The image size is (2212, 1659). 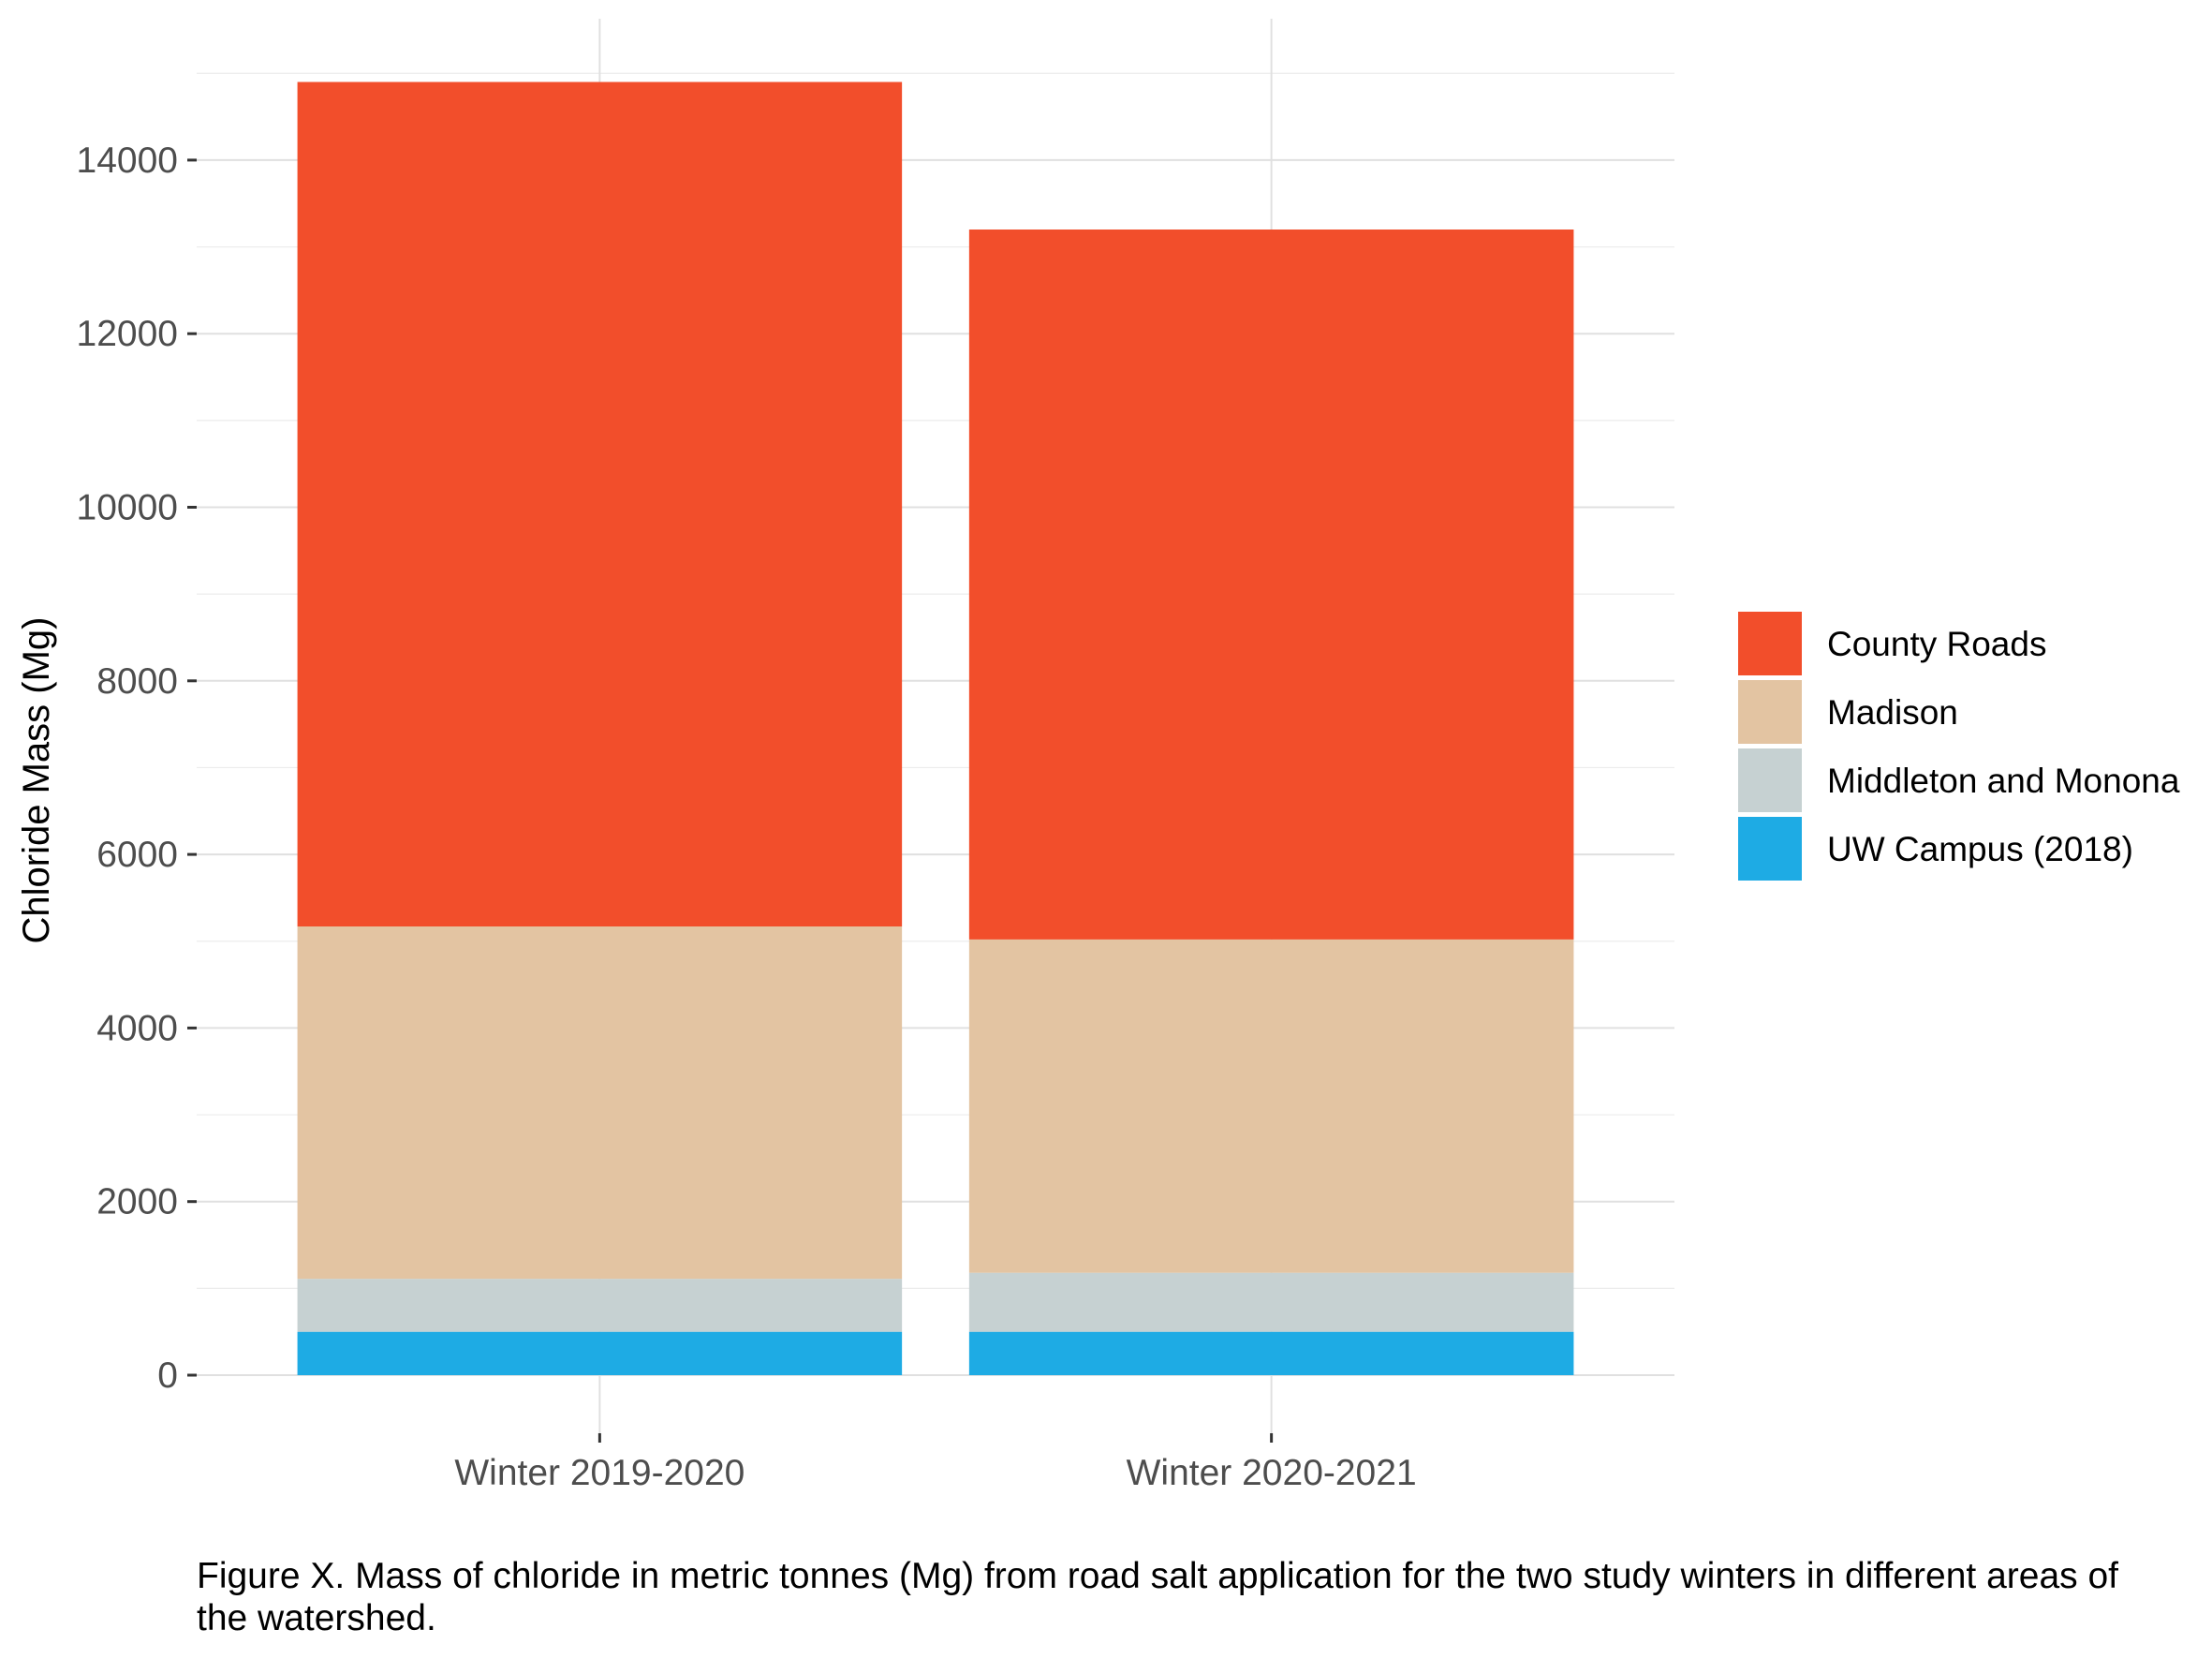 What do you see at coordinates (1770, 780) in the screenshot?
I see `legend-key-middleton-and-monona` at bounding box center [1770, 780].